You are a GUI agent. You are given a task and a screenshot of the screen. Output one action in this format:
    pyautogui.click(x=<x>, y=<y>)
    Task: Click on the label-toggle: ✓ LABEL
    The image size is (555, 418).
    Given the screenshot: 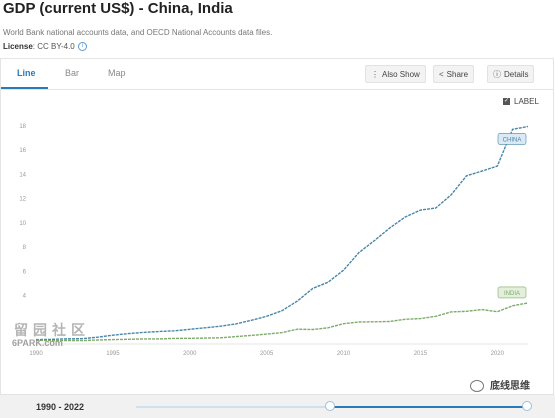 What is the action you would take?
    pyautogui.click(x=521, y=101)
    